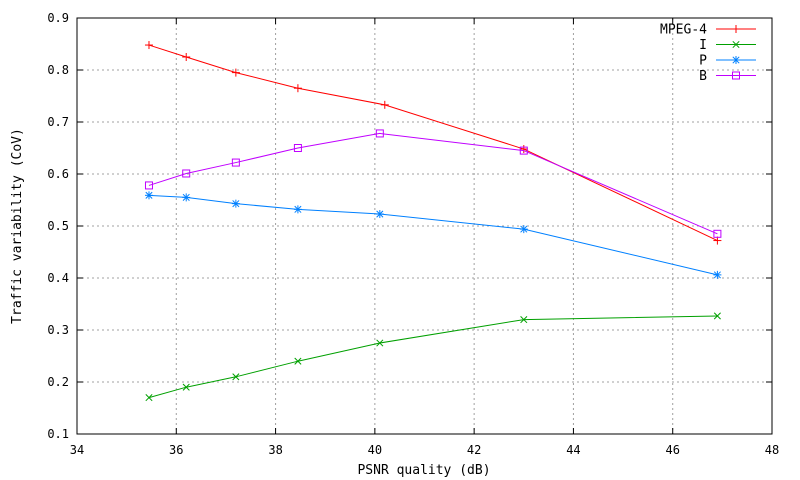  Describe the element at coordinates (703, 76) in the screenshot. I see `legend-label-b: B` at that location.